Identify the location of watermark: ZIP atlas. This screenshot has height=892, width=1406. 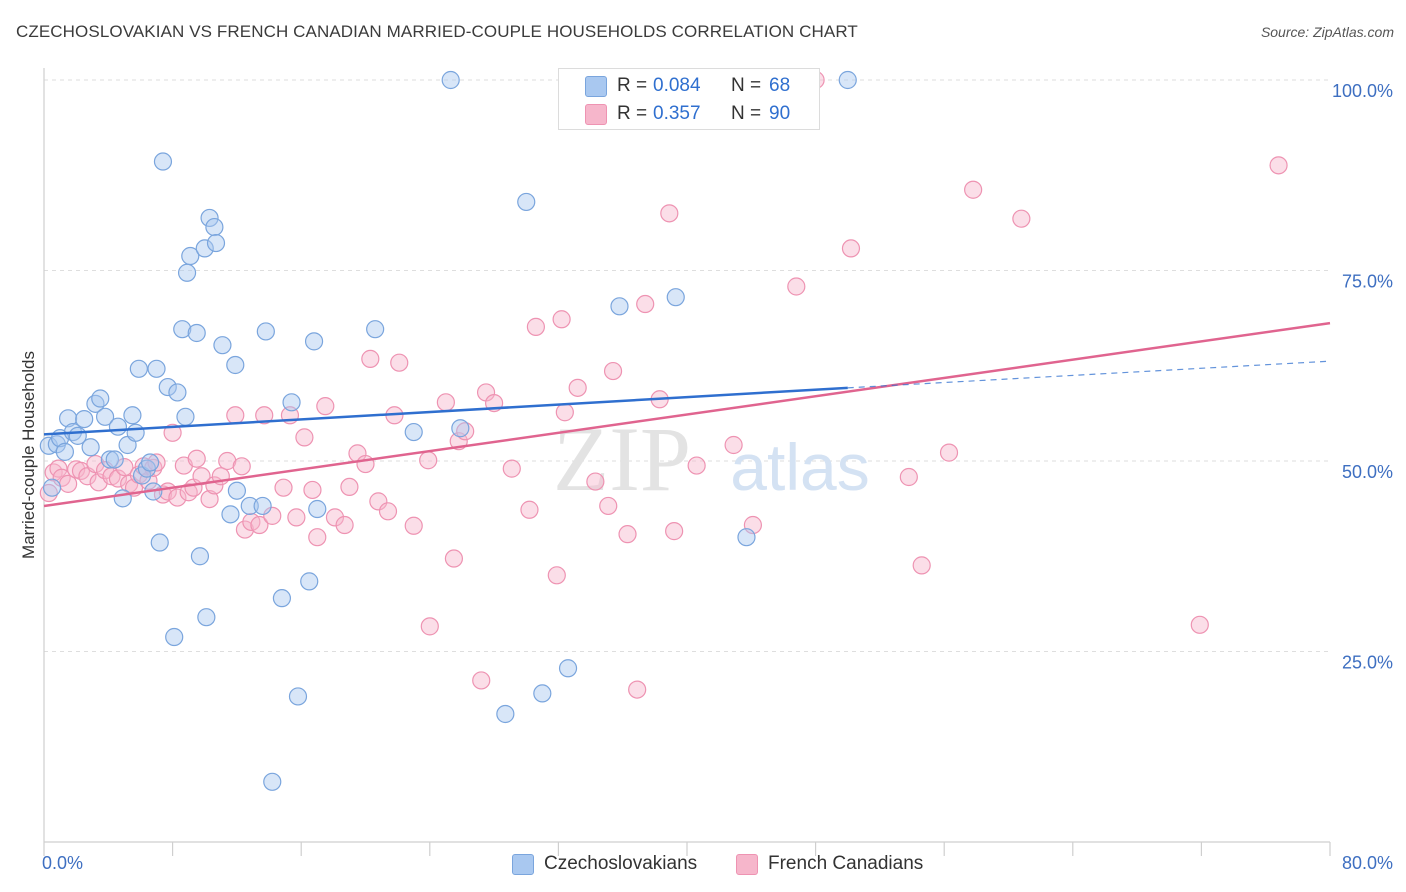
(711, 459).